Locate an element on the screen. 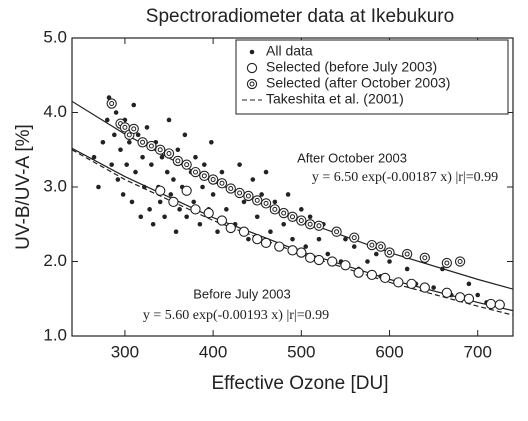  legend-label: Selected (after October 2003) is located at coordinates (358, 83).